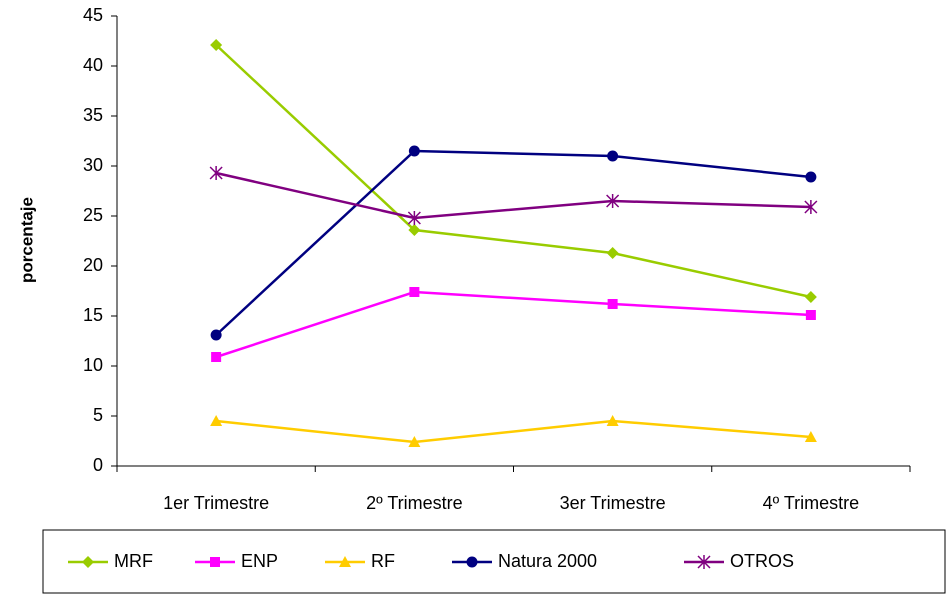 The width and height of the screenshot is (950, 594). I want to click on x-tick-label: 3er Trimestre, so click(613, 503).